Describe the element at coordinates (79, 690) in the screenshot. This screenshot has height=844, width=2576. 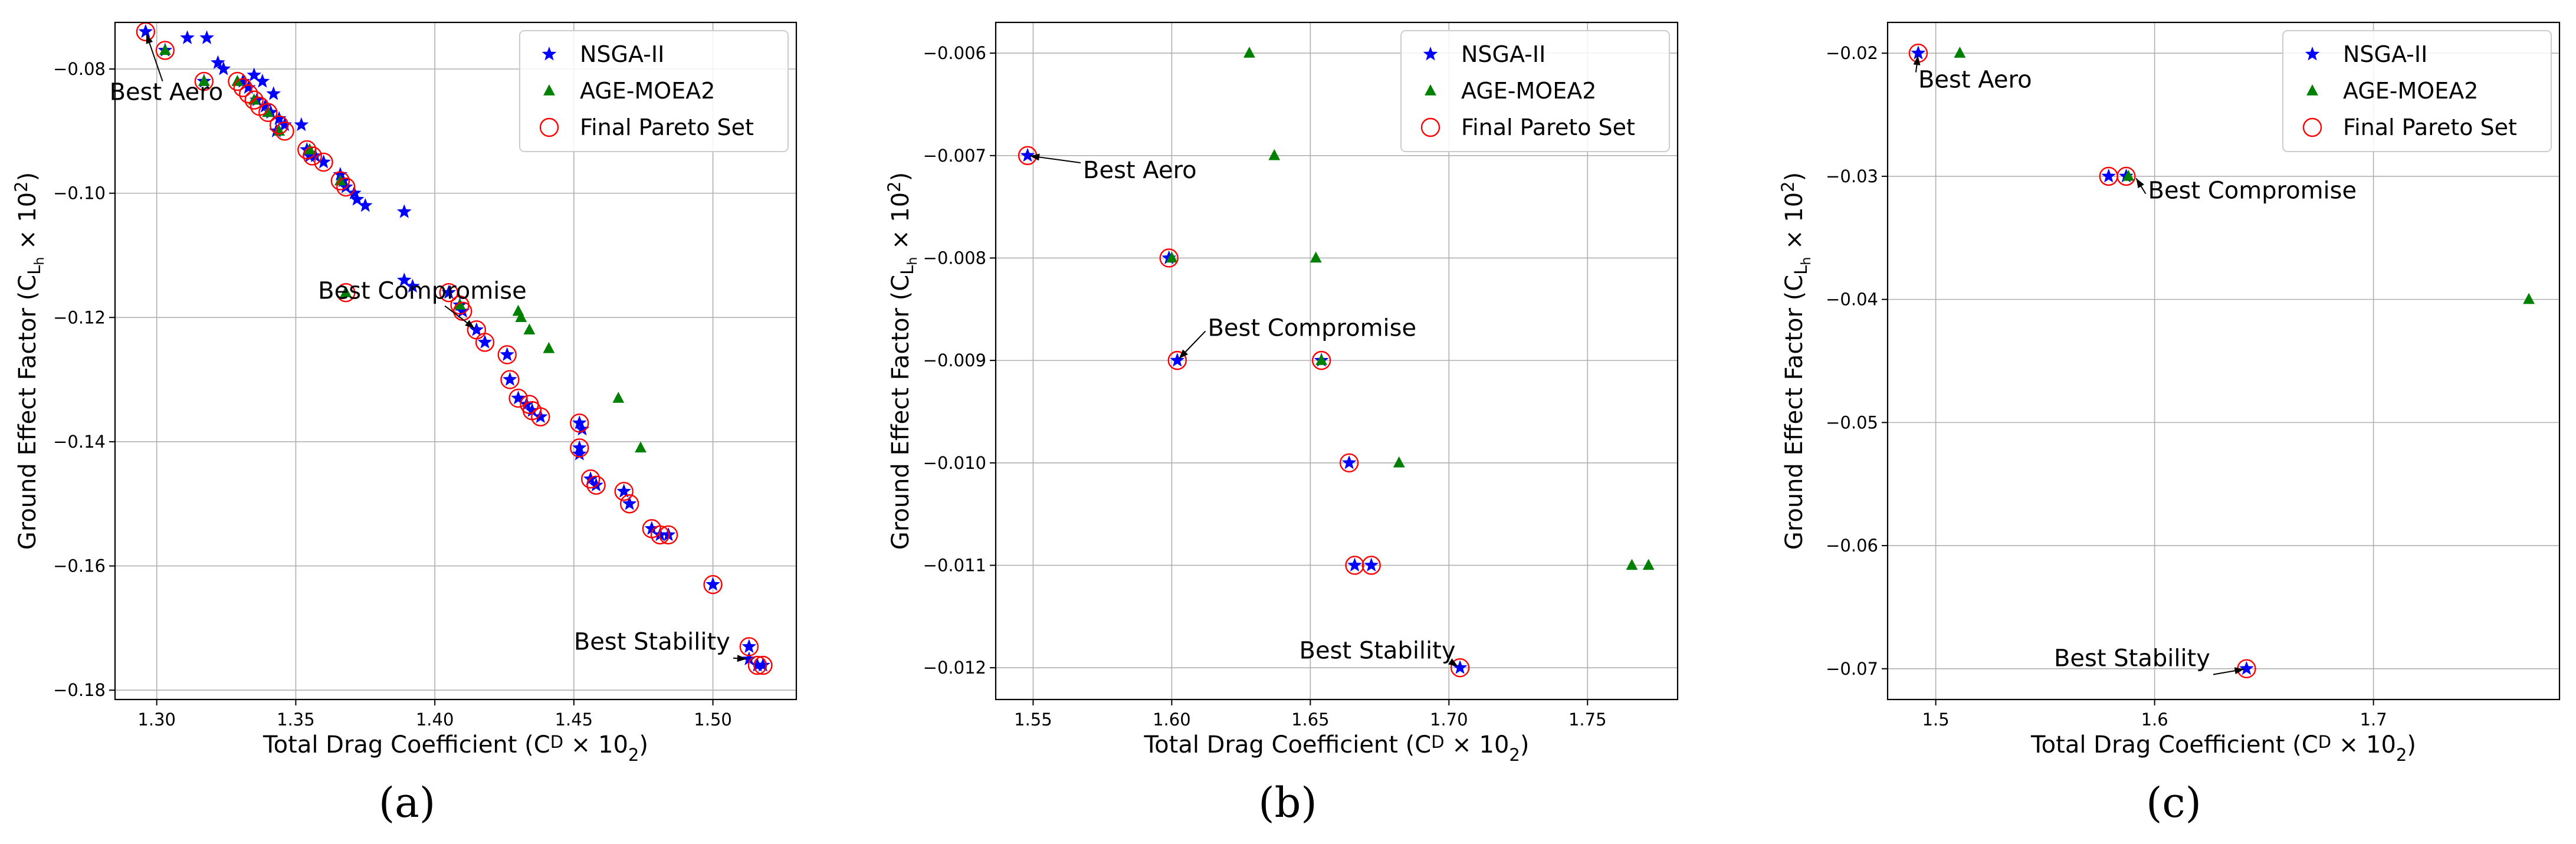
I see `y-tick-label: −0.18` at that location.